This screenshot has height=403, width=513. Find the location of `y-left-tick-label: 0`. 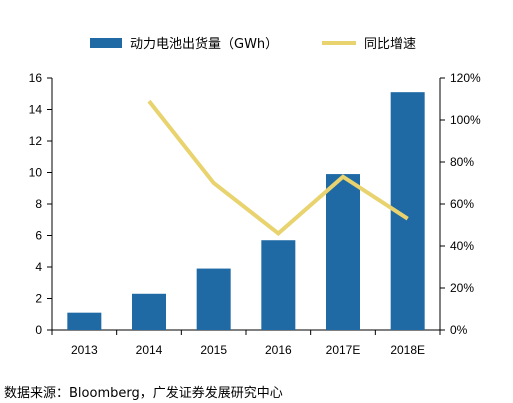

y-left-tick-label: 0 is located at coordinates (38, 330).